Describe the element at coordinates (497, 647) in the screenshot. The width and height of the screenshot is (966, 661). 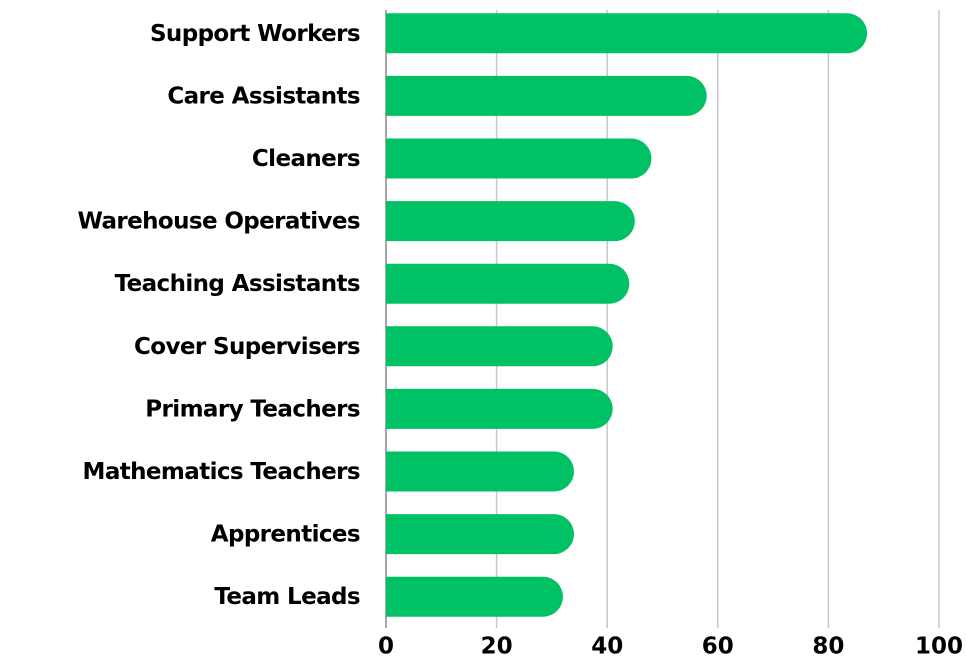
I see `x-tick-label: 20` at that location.